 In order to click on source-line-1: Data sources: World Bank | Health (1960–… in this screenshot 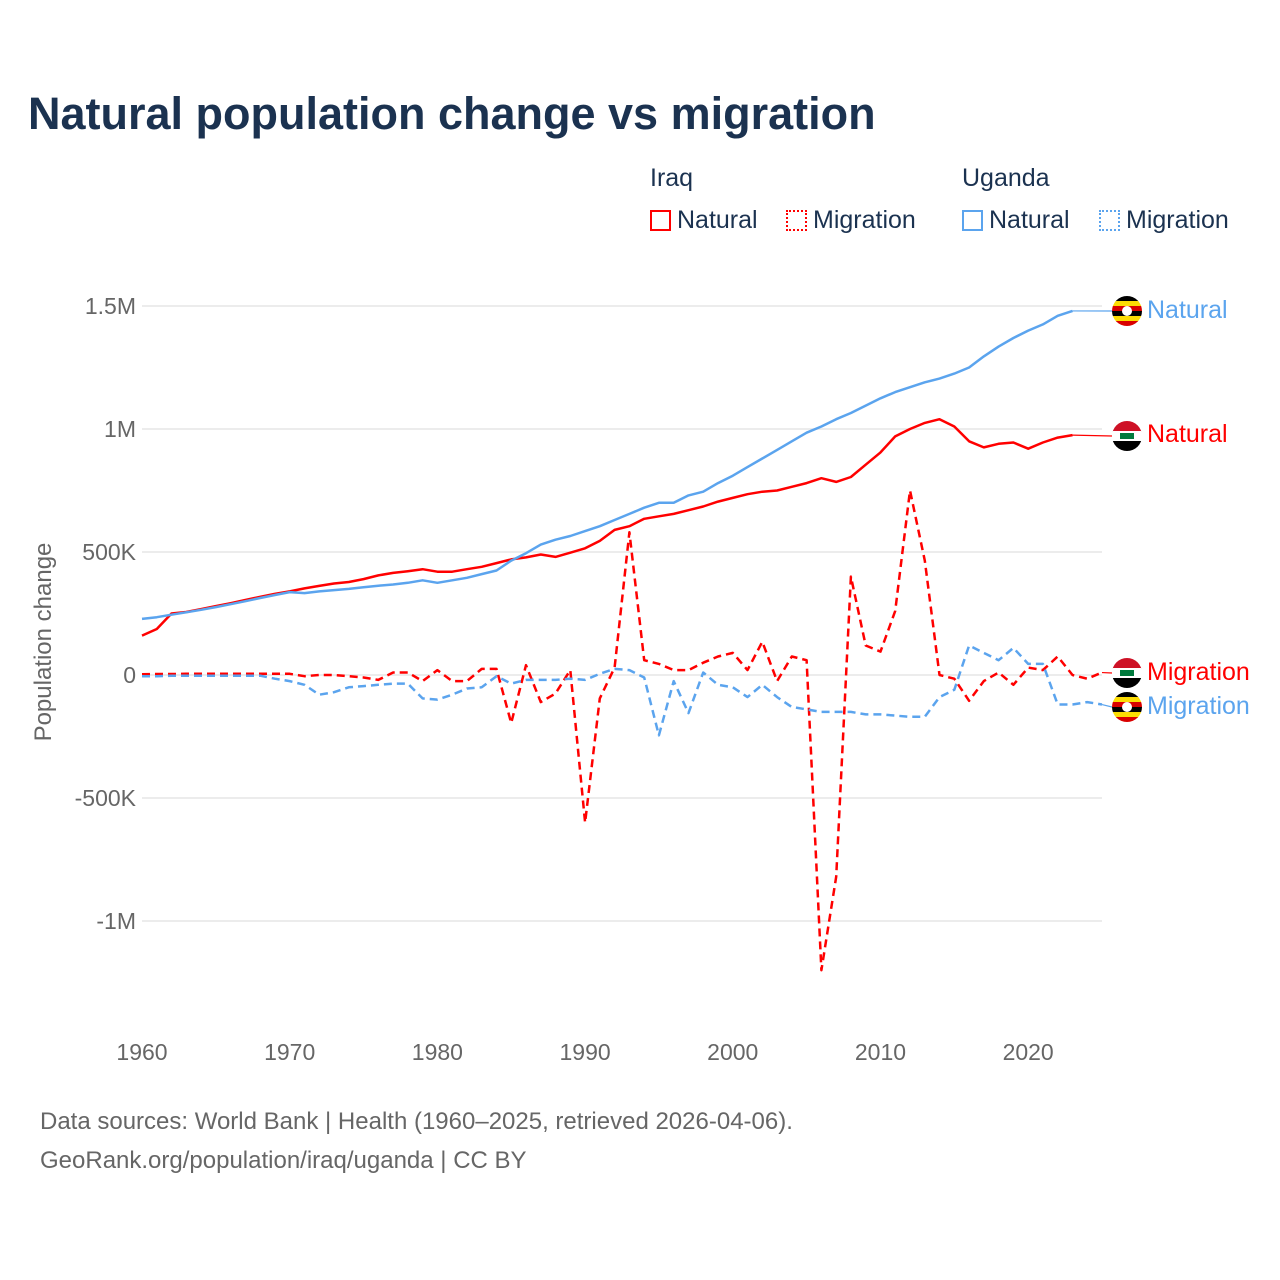, I will do `click(416, 1121)`.